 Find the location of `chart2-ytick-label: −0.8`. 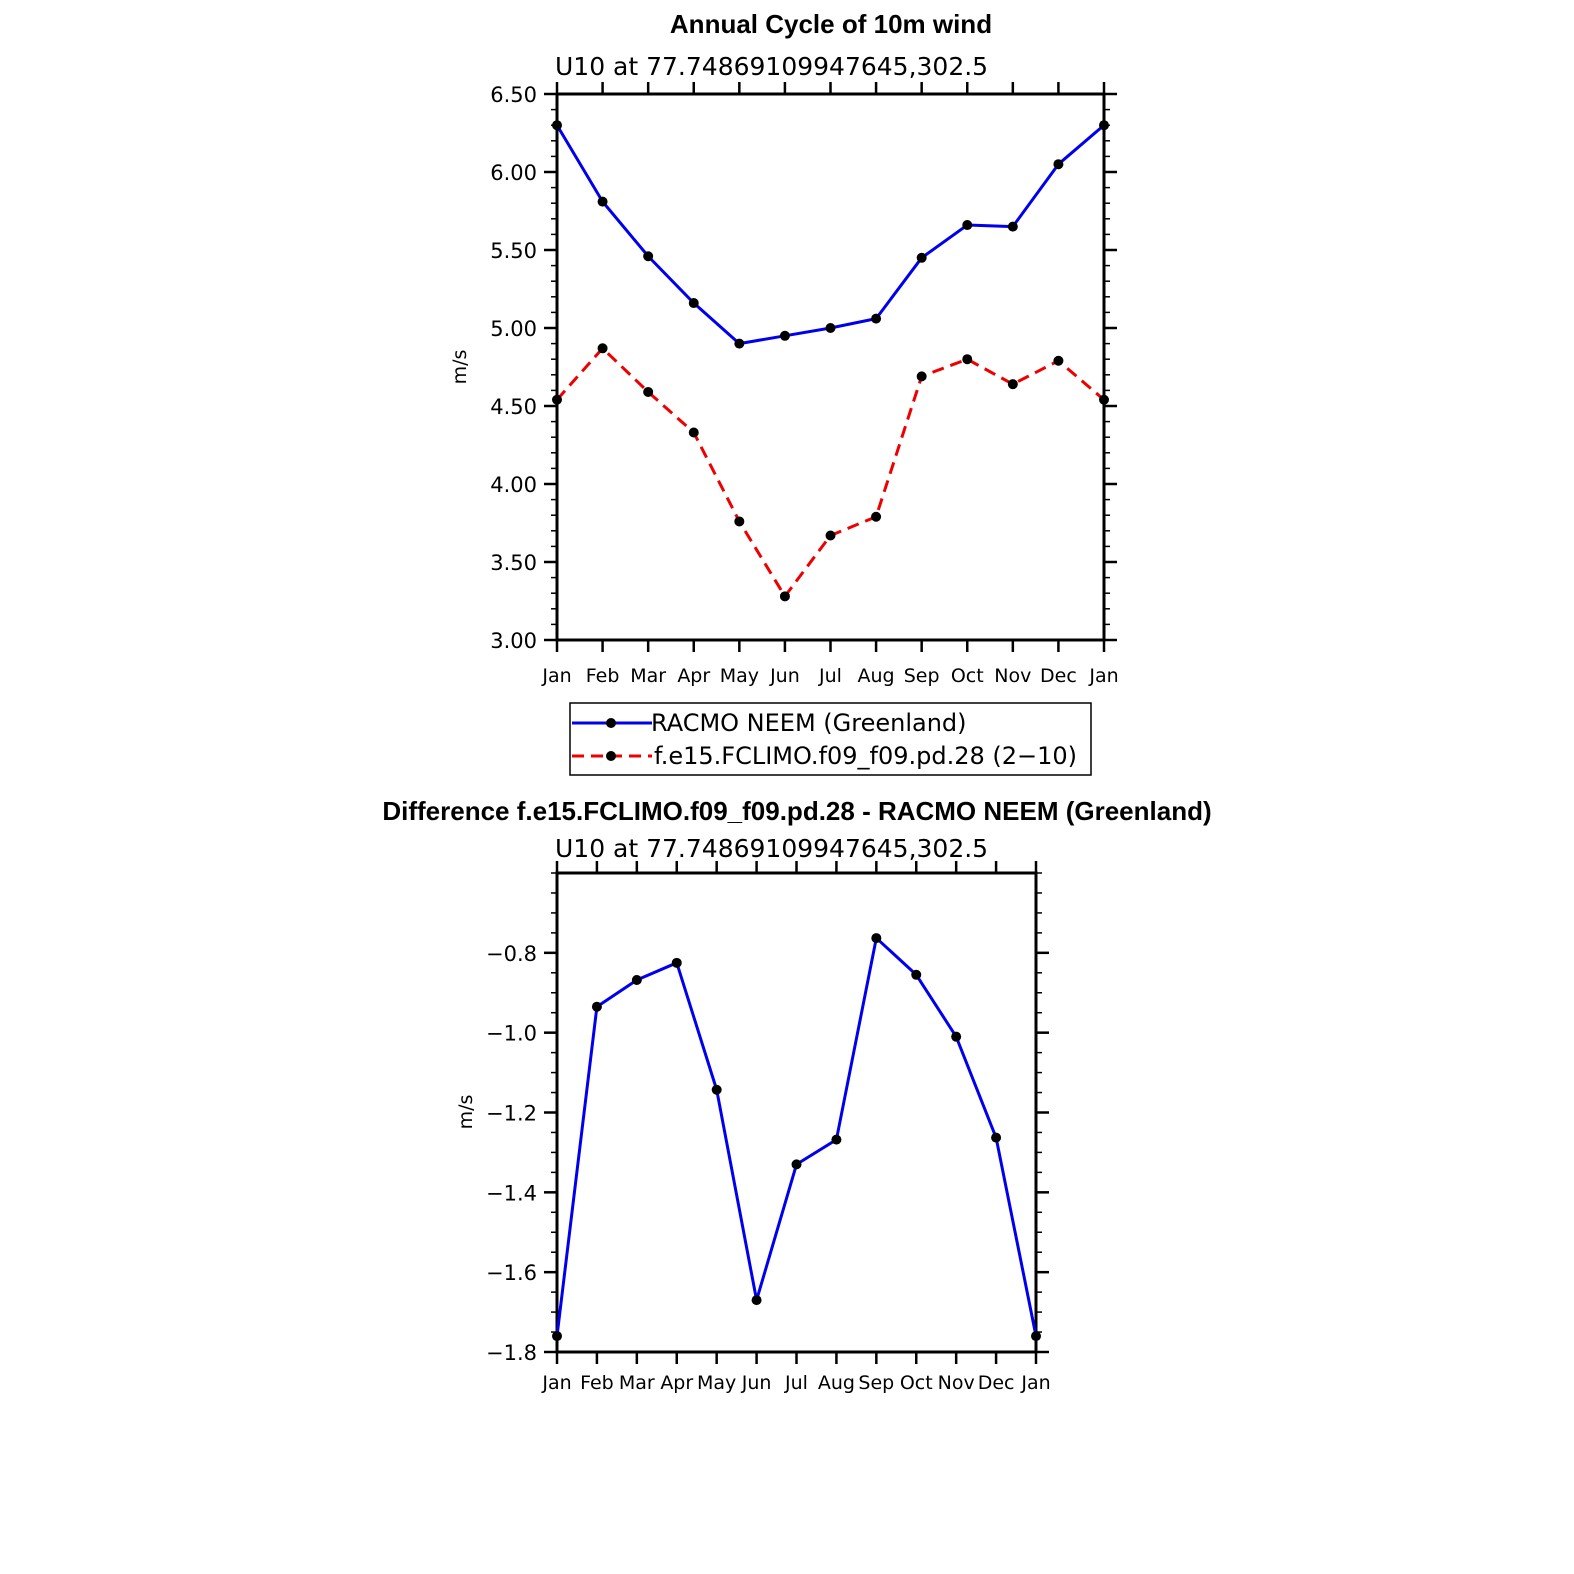

chart2-ytick-label: −0.8 is located at coordinates (511, 954).